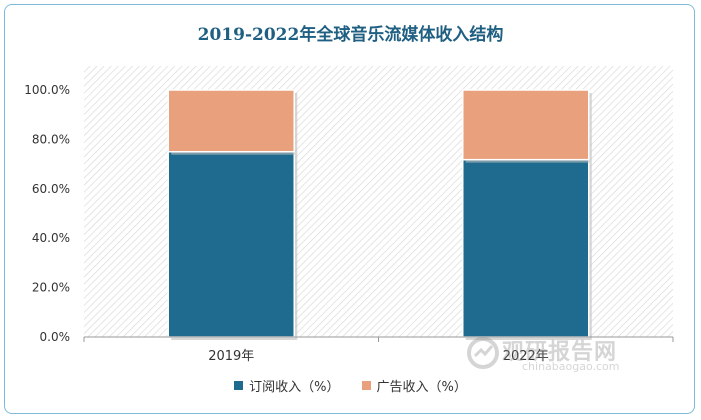 The image size is (701, 420). Describe the element at coordinates (421, 387) in the screenshot. I see `legend-label-advertising: 广告收入（%）` at that location.